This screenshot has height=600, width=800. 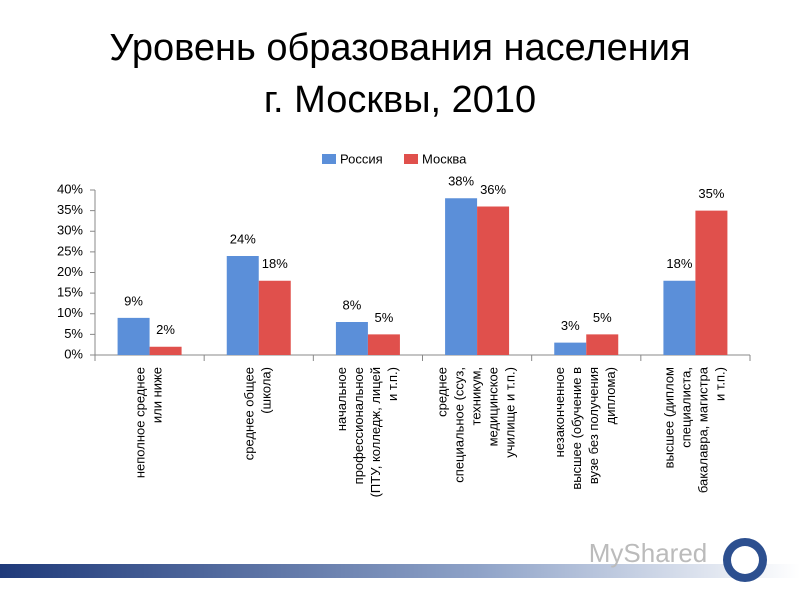 I want to click on x-tick-label: среднее общее, so click(x=249, y=413).